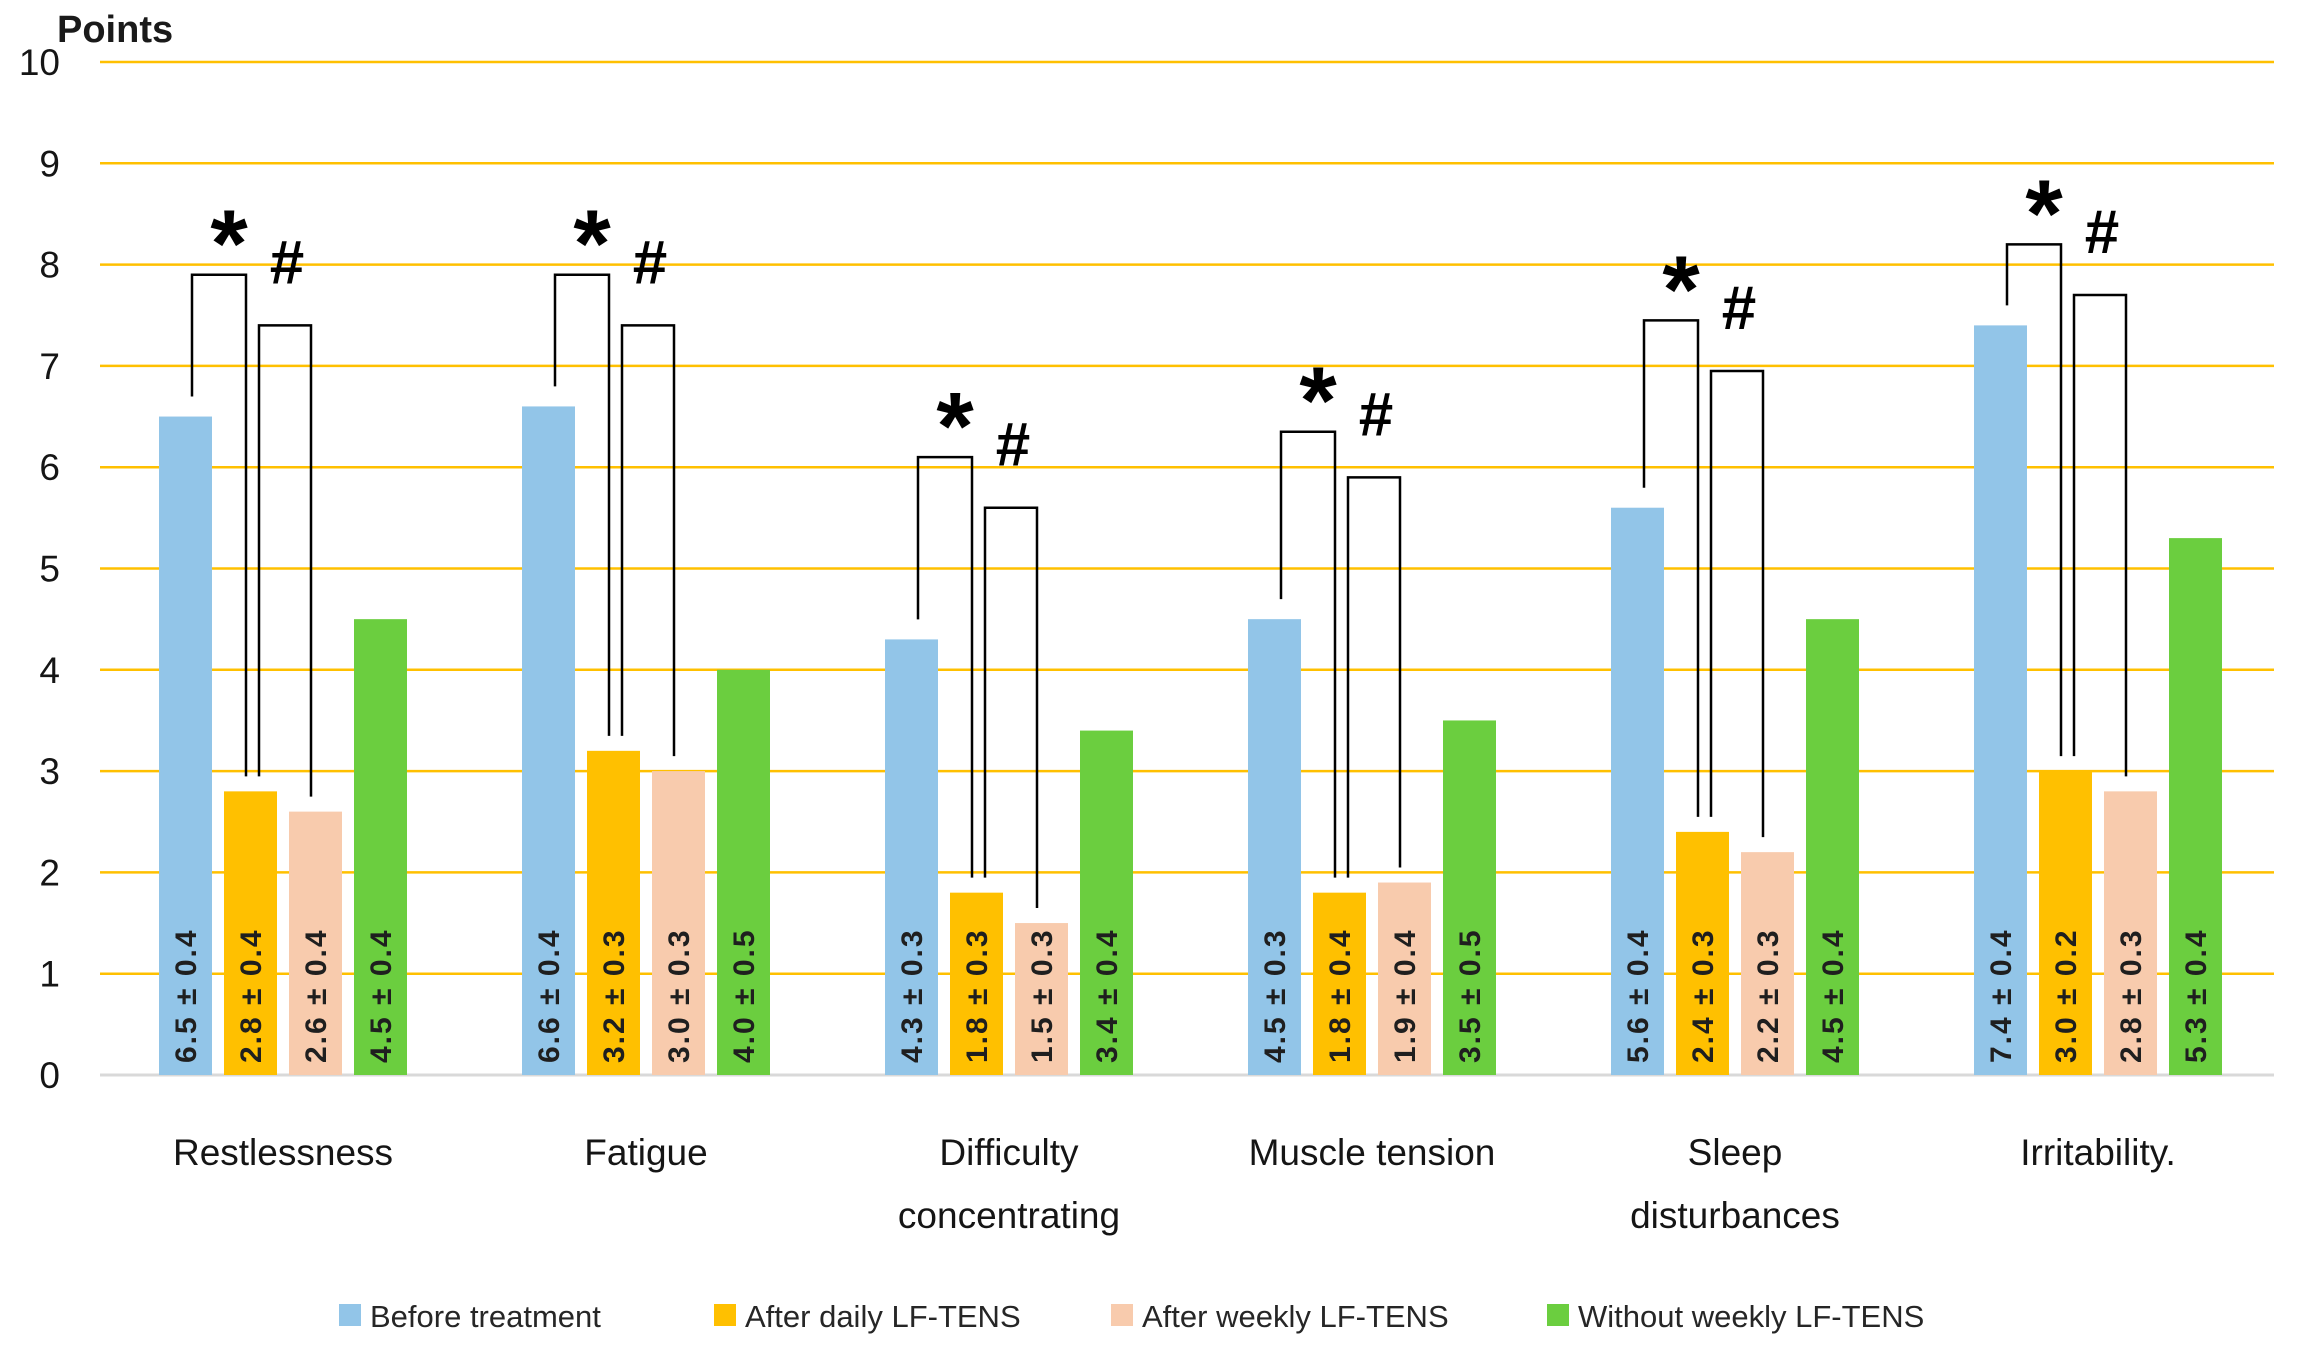 The height and width of the screenshot is (1364, 2316). What do you see at coordinates (977, 995) in the screenshot?
I see `bar-value-label: 1.8 ± 0.3` at bounding box center [977, 995].